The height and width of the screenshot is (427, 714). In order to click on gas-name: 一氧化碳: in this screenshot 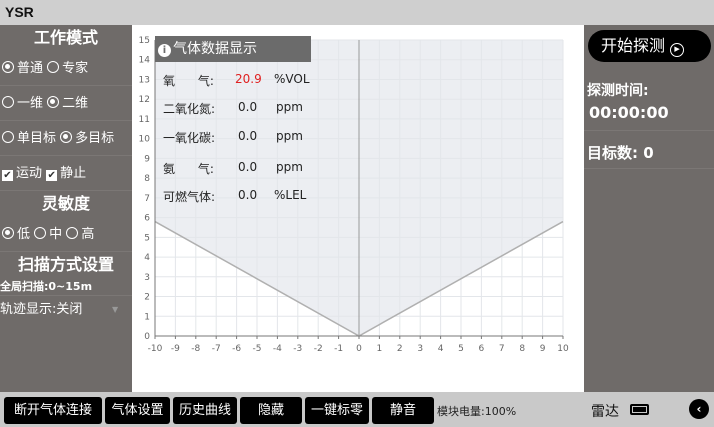, I will do `click(189, 138)`.